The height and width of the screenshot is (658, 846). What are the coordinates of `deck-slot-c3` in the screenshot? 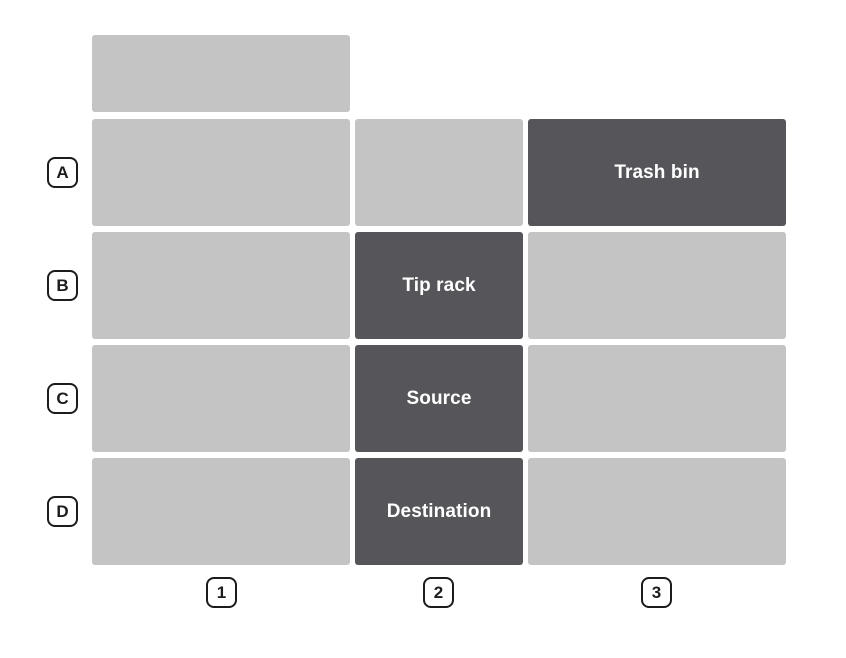 It's located at (657, 398).